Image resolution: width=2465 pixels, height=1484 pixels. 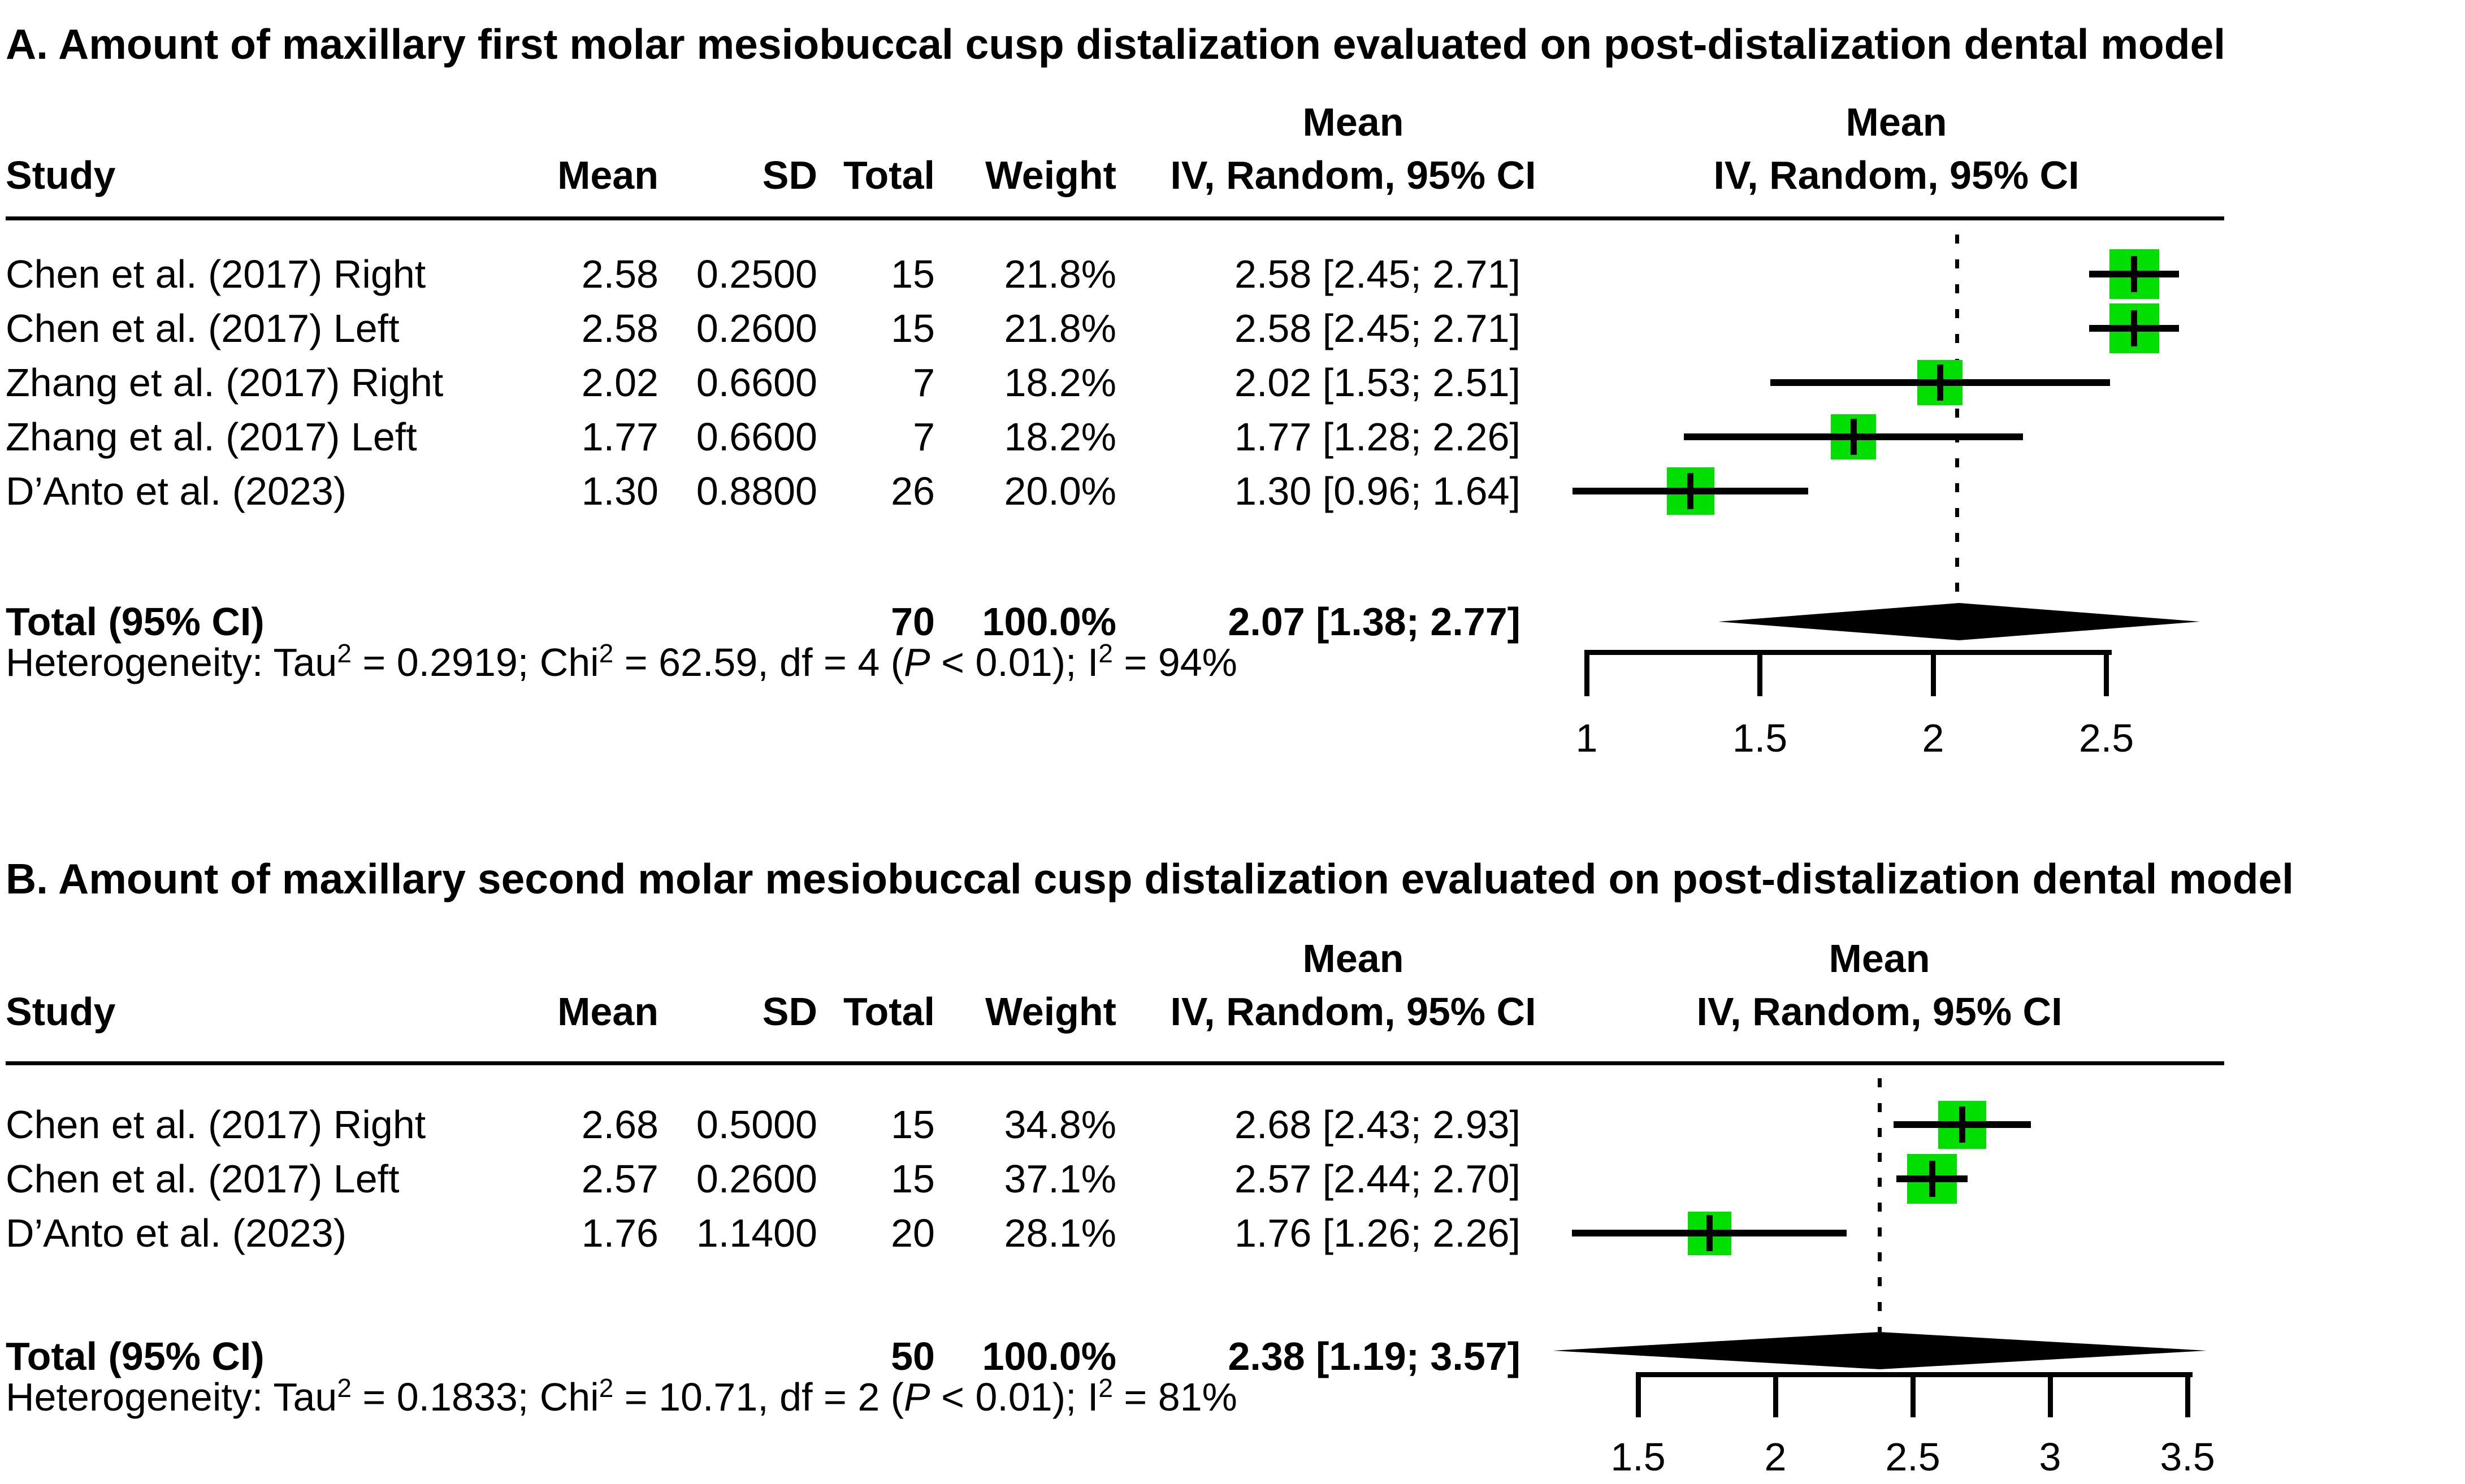 What do you see at coordinates (913, 622) in the screenshot?
I see `panel-a-total-n: 70` at bounding box center [913, 622].